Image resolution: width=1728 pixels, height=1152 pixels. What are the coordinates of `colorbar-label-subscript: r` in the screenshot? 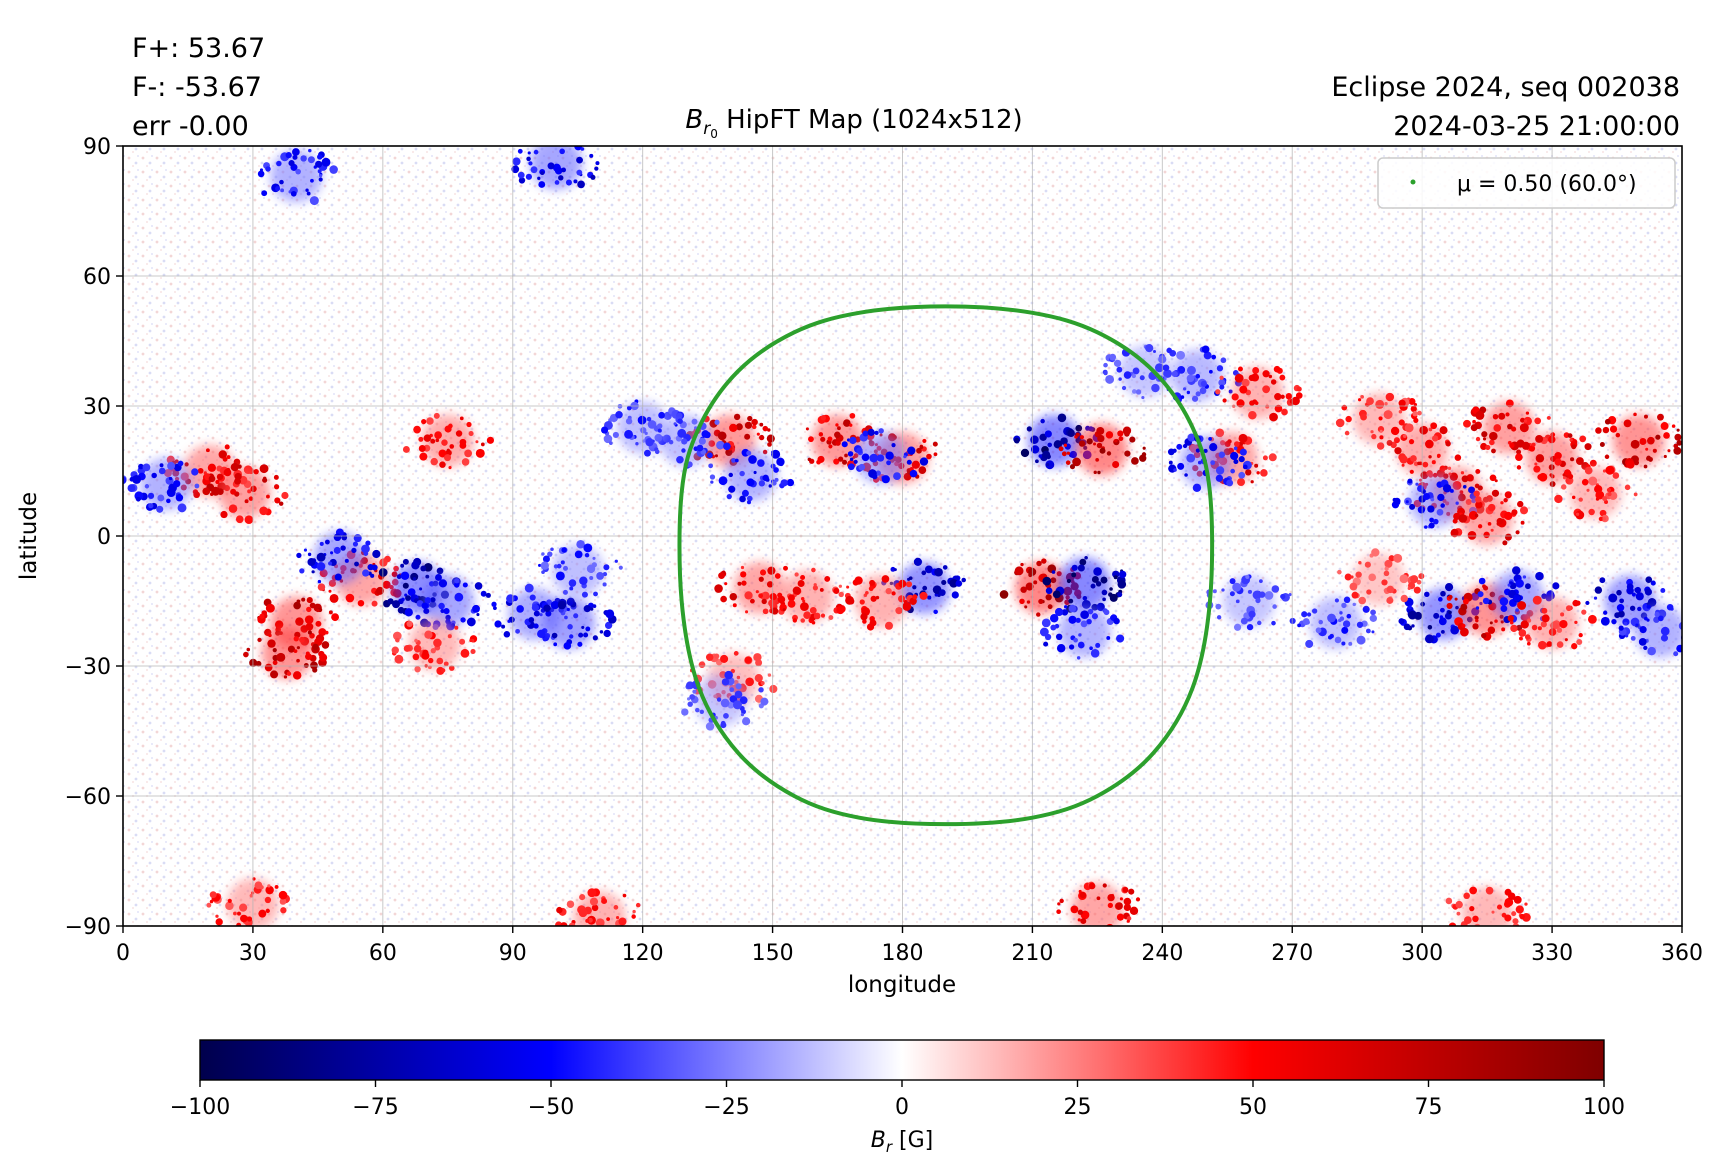 It's located at (889, 1145).